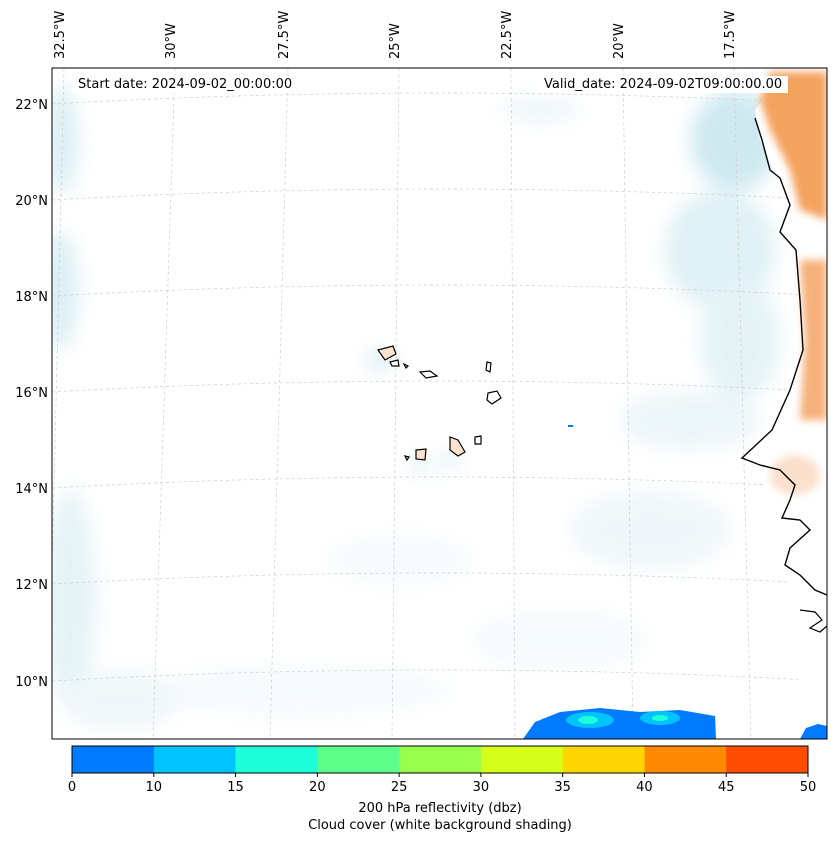 This screenshot has height=843, width=837. Describe the element at coordinates (317, 787) in the screenshot. I see `colorbar-tick-label: 20` at that location.